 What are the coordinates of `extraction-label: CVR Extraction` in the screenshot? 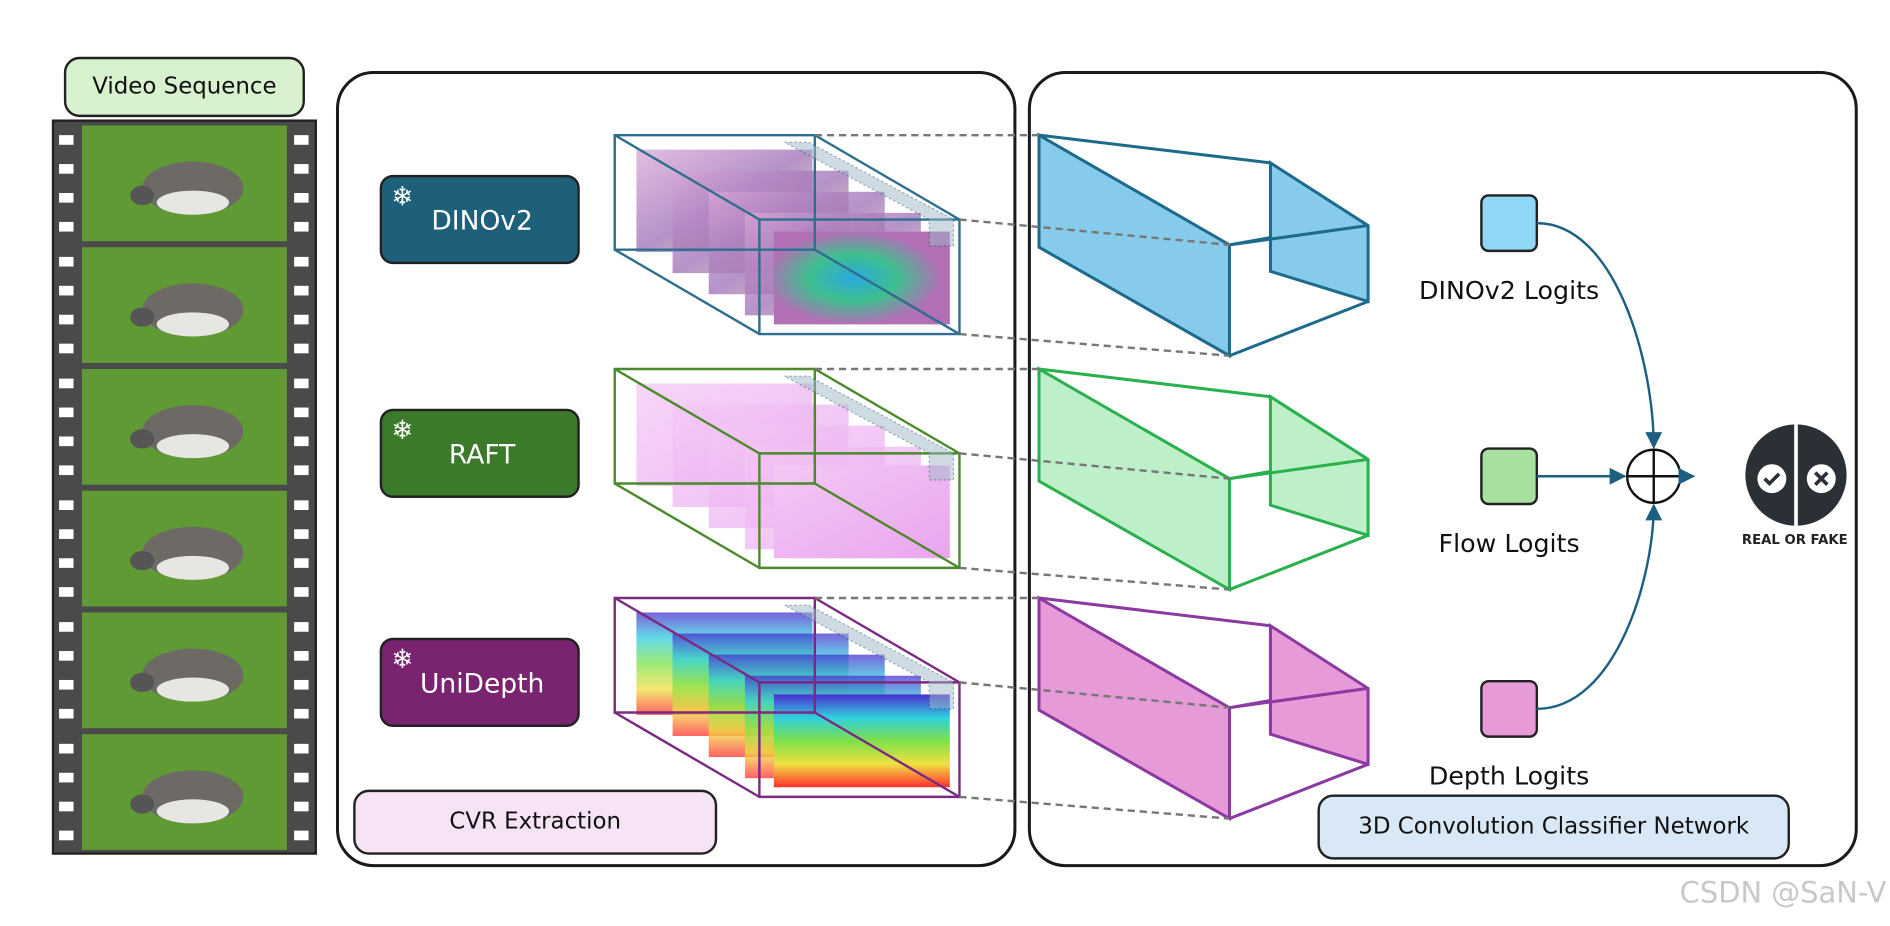 It's located at (535, 822).